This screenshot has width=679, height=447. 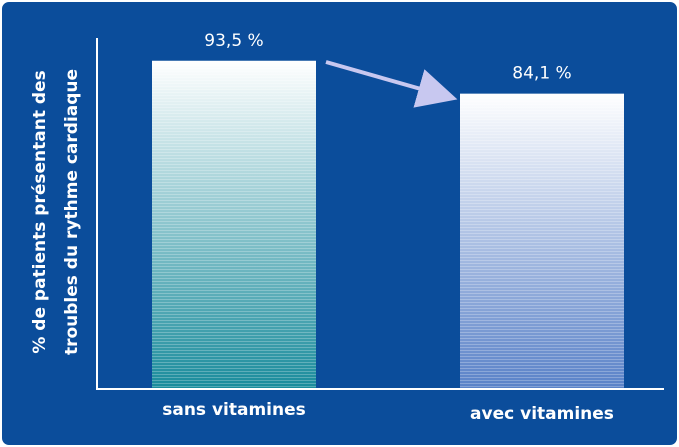 What do you see at coordinates (391, 84) in the screenshot?
I see `arrow` at bounding box center [391, 84].